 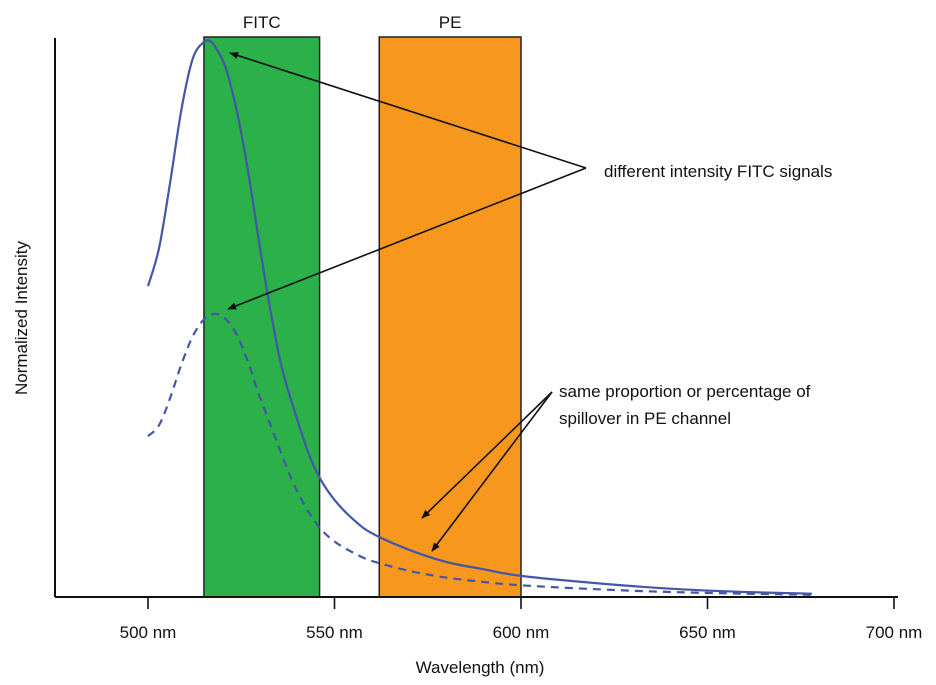 What do you see at coordinates (407, 238) in the screenshot?
I see `arrow-to-dashed-peak` at bounding box center [407, 238].